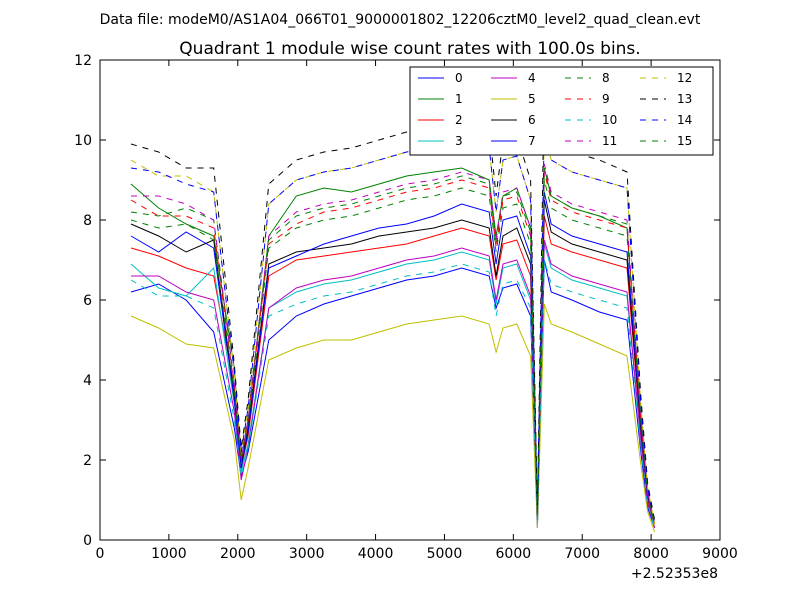 This screenshot has width=800, height=600. Describe the element at coordinates (307, 554) in the screenshot. I see `x-tick-label: 3000` at that location.